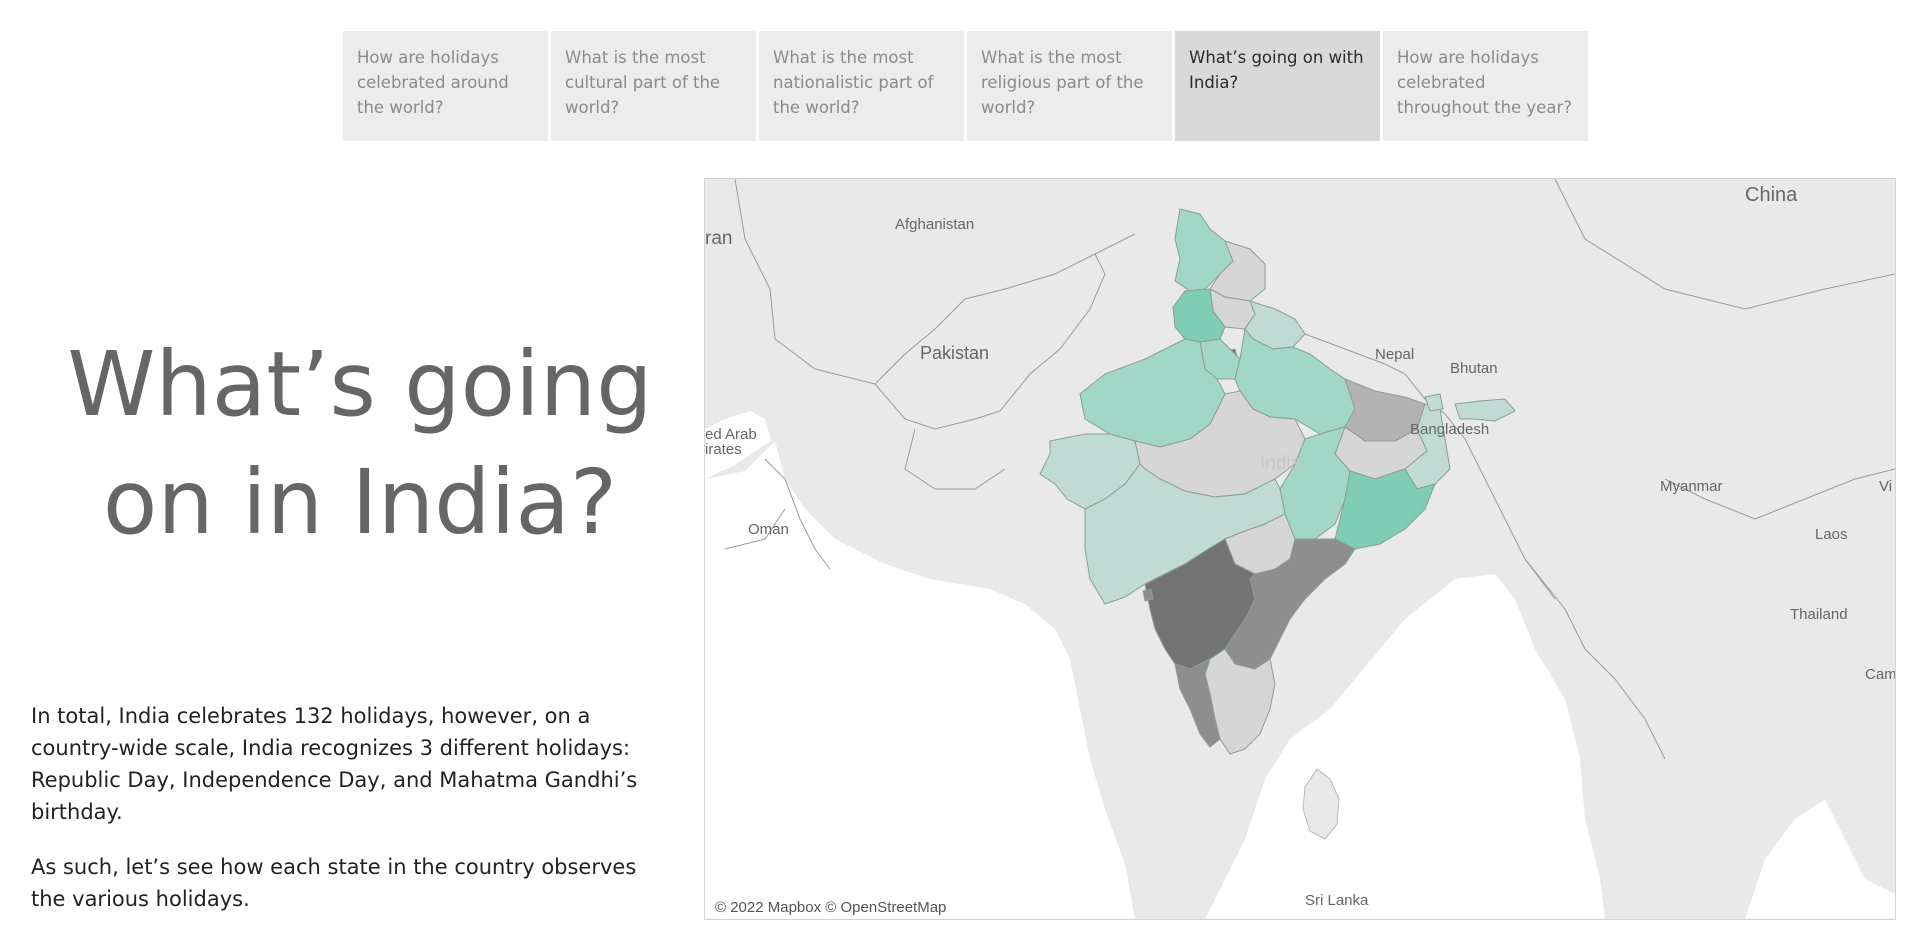  Describe the element at coordinates (1204, 250) in the screenshot. I see `state-jammu-kashmir` at that location.